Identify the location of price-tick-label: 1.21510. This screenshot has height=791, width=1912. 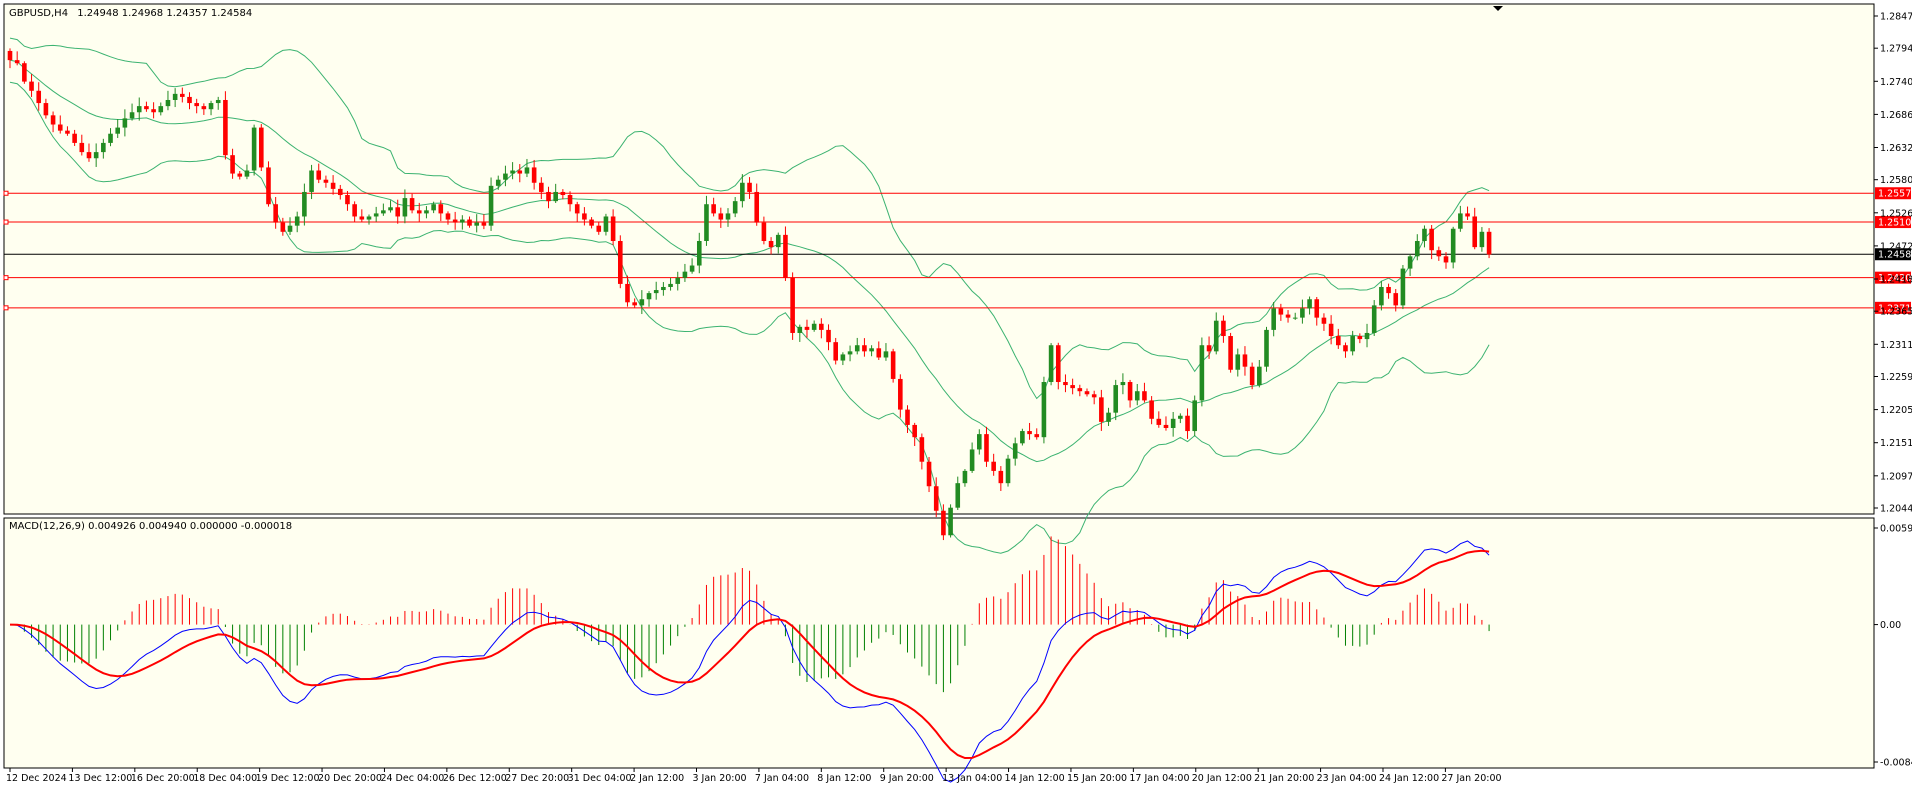
(1896, 443).